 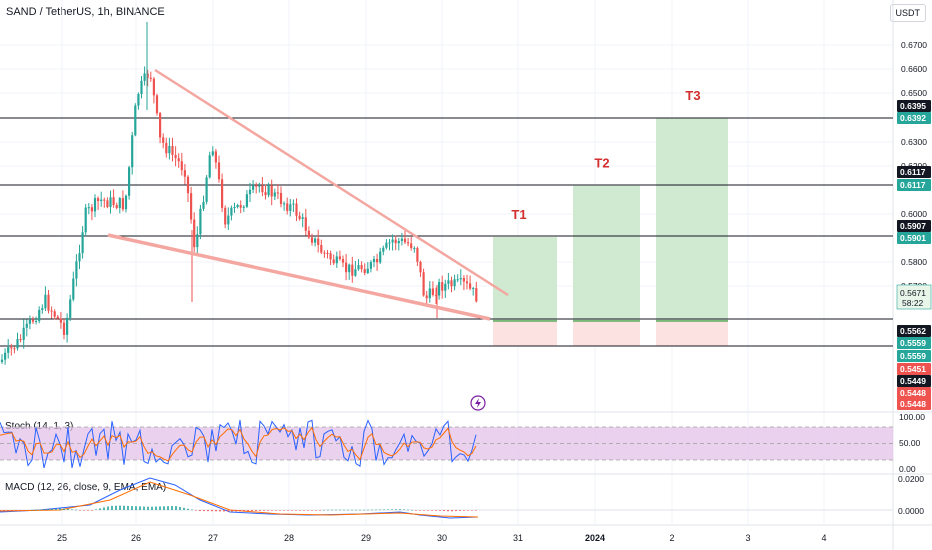 What do you see at coordinates (671, 538) in the screenshot?
I see `time-tick-label: 2` at bounding box center [671, 538].